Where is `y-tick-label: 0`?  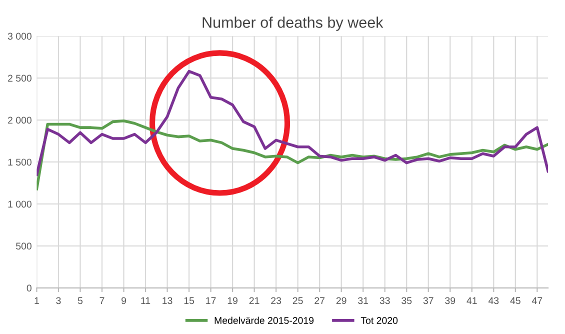 y-tick-label: 0 is located at coordinates (29, 288).